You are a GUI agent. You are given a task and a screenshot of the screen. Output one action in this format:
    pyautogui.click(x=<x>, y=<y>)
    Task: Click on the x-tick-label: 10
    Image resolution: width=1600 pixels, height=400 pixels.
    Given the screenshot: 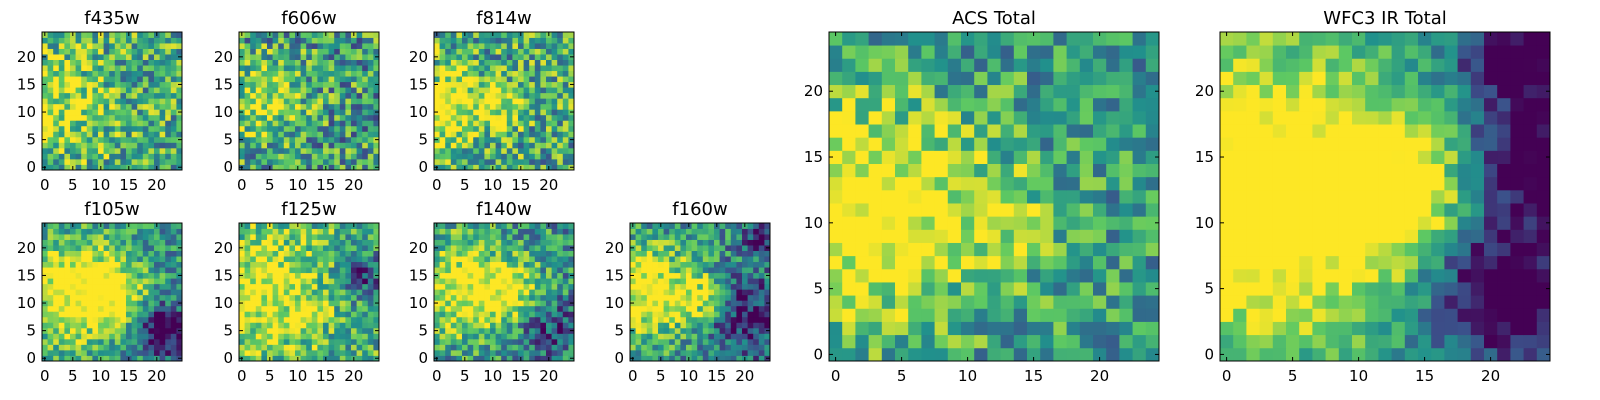 What is the action you would take?
    pyautogui.click(x=100, y=185)
    